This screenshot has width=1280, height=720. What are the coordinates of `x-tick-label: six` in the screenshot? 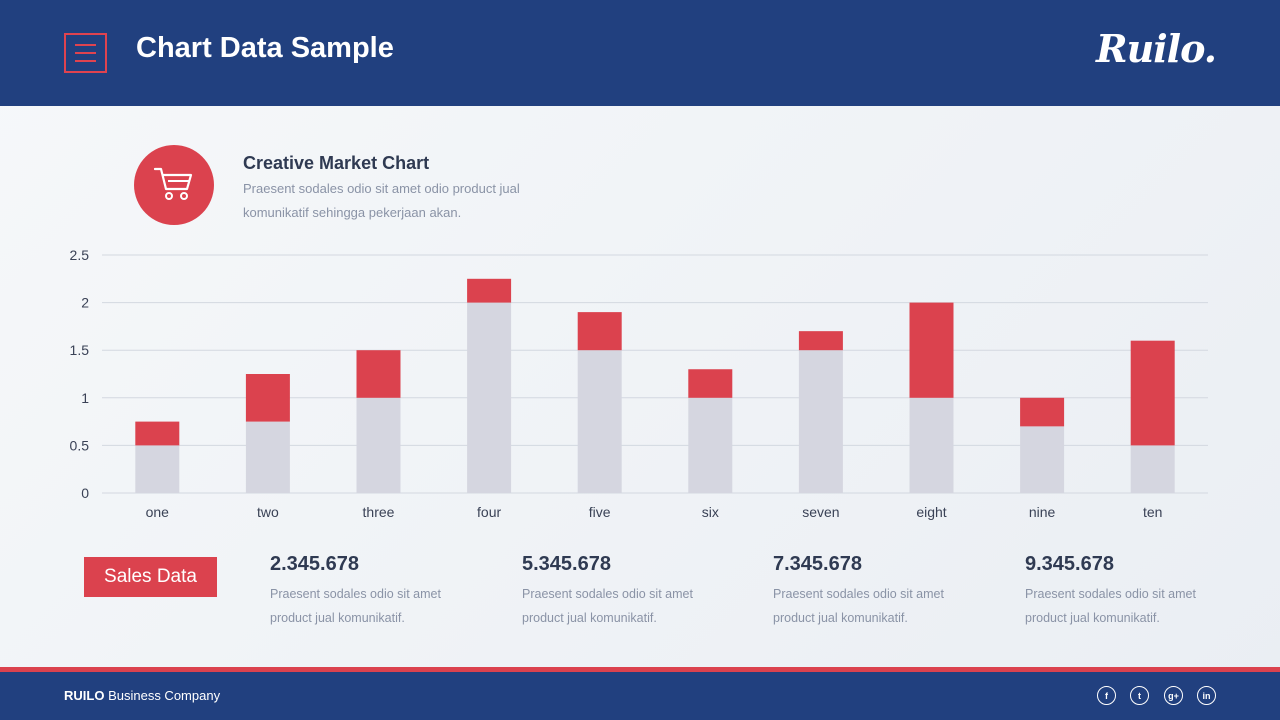 It's located at (710, 512).